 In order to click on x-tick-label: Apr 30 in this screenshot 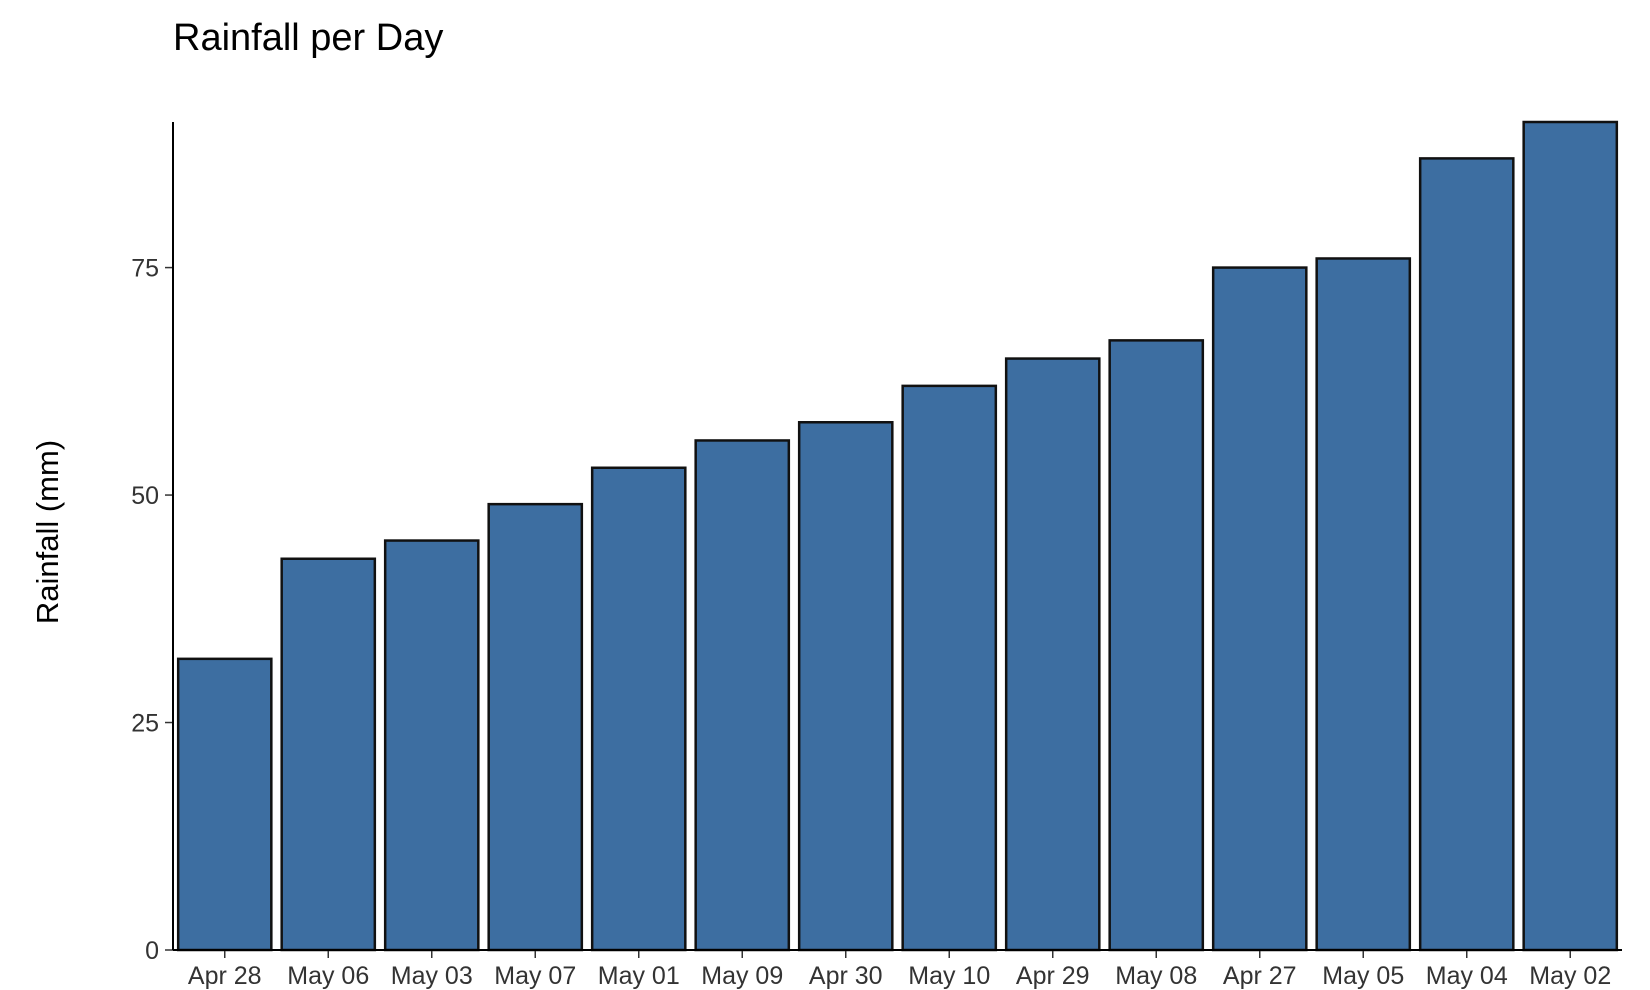, I will do `click(846, 976)`.